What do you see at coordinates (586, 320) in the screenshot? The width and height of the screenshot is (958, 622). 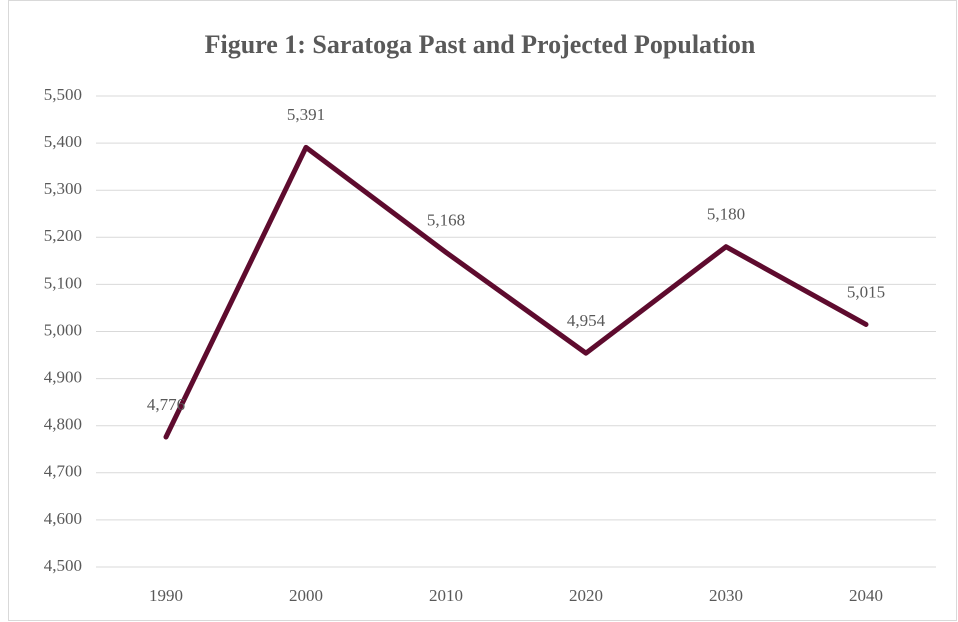 I see `data-label: 4,954` at bounding box center [586, 320].